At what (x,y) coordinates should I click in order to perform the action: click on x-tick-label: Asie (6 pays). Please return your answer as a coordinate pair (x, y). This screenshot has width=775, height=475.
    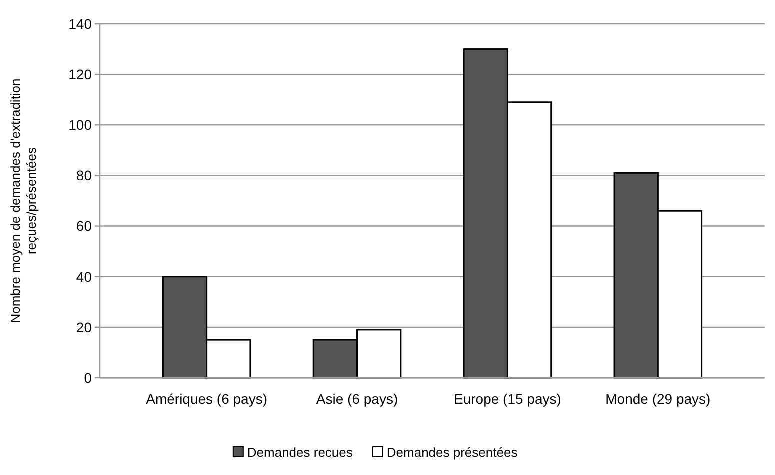
    Looking at the image, I should click on (357, 399).